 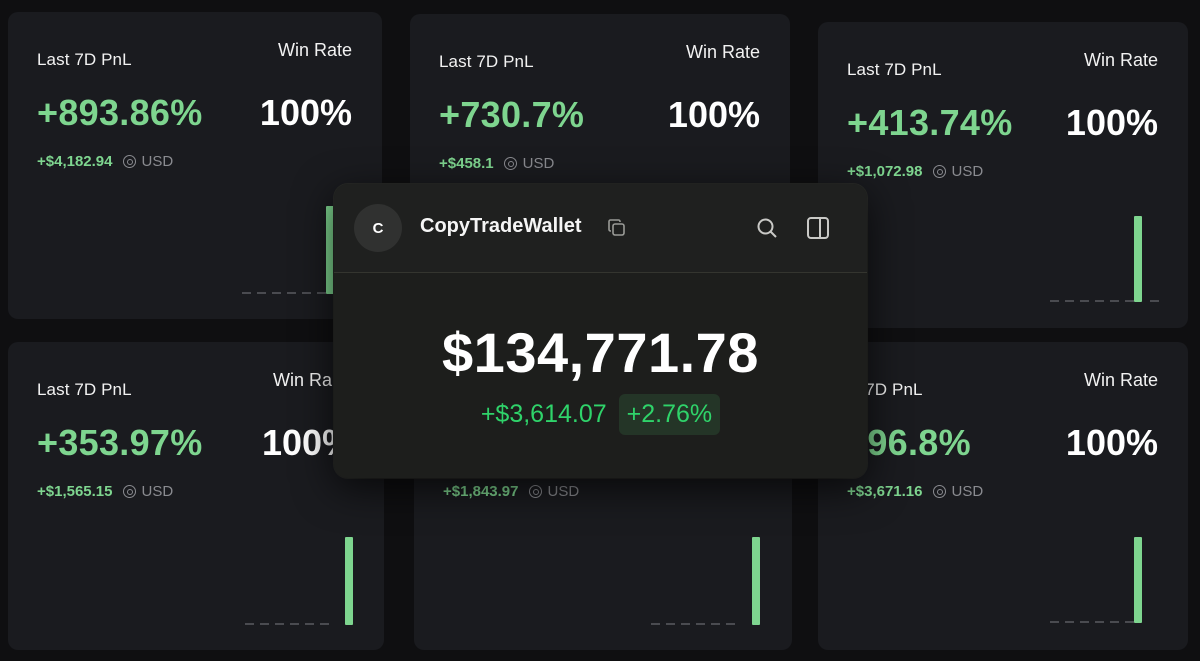 What do you see at coordinates (600, 352) in the screenshot?
I see `wallet-balance: $134,771.78` at bounding box center [600, 352].